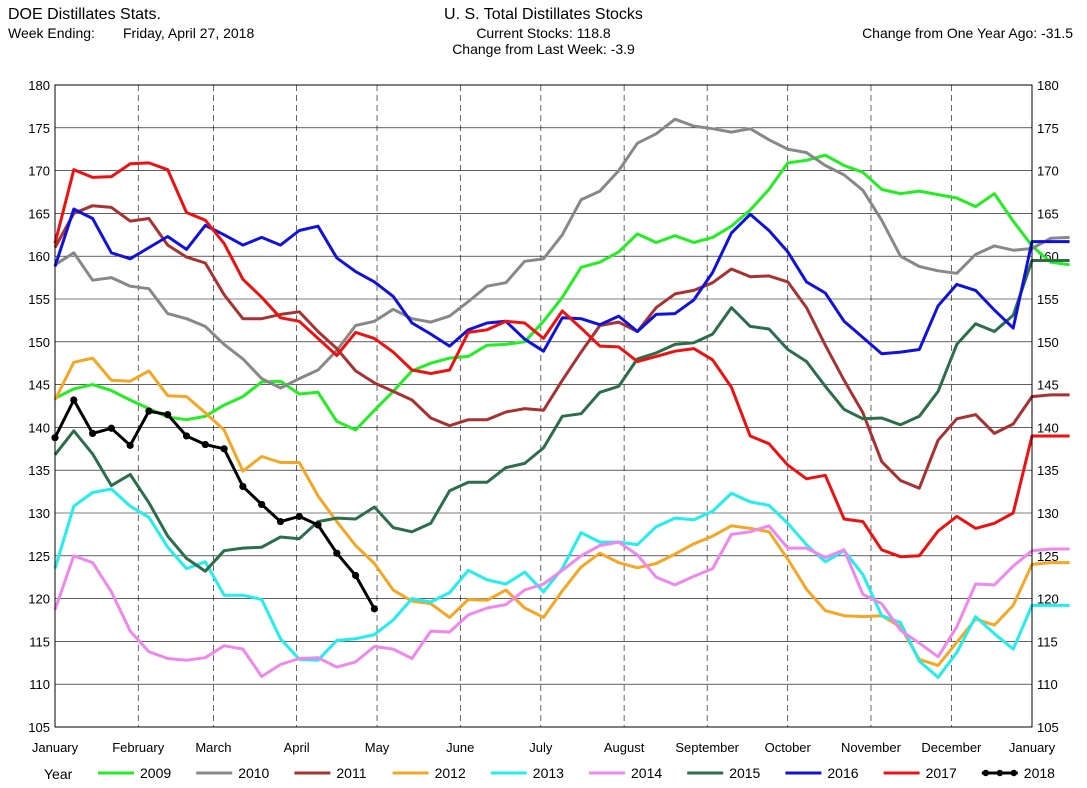 Image resolution: width=1087 pixels, height=788 pixels. What do you see at coordinates (460, 747) in the screenshot?
I see `x-tick-label: June` at bounding box center [460, 747].